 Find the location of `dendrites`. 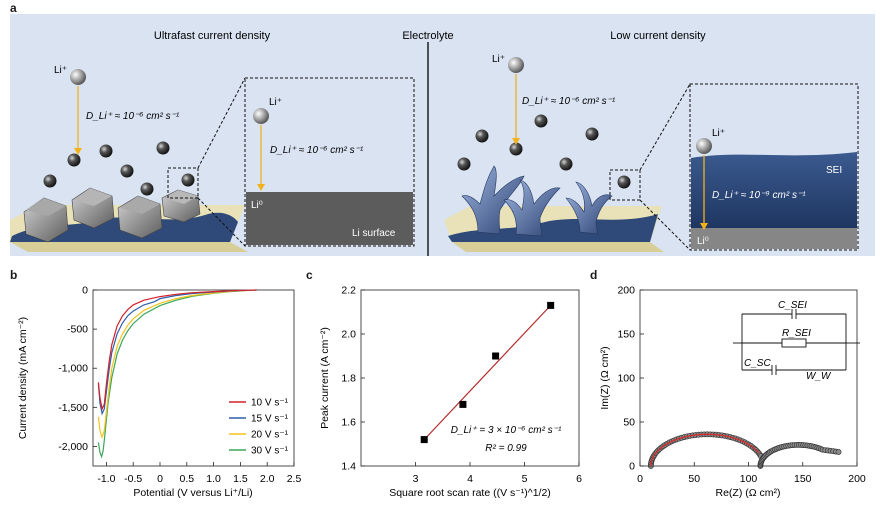

dendrites is located at coordinates (537, 201).